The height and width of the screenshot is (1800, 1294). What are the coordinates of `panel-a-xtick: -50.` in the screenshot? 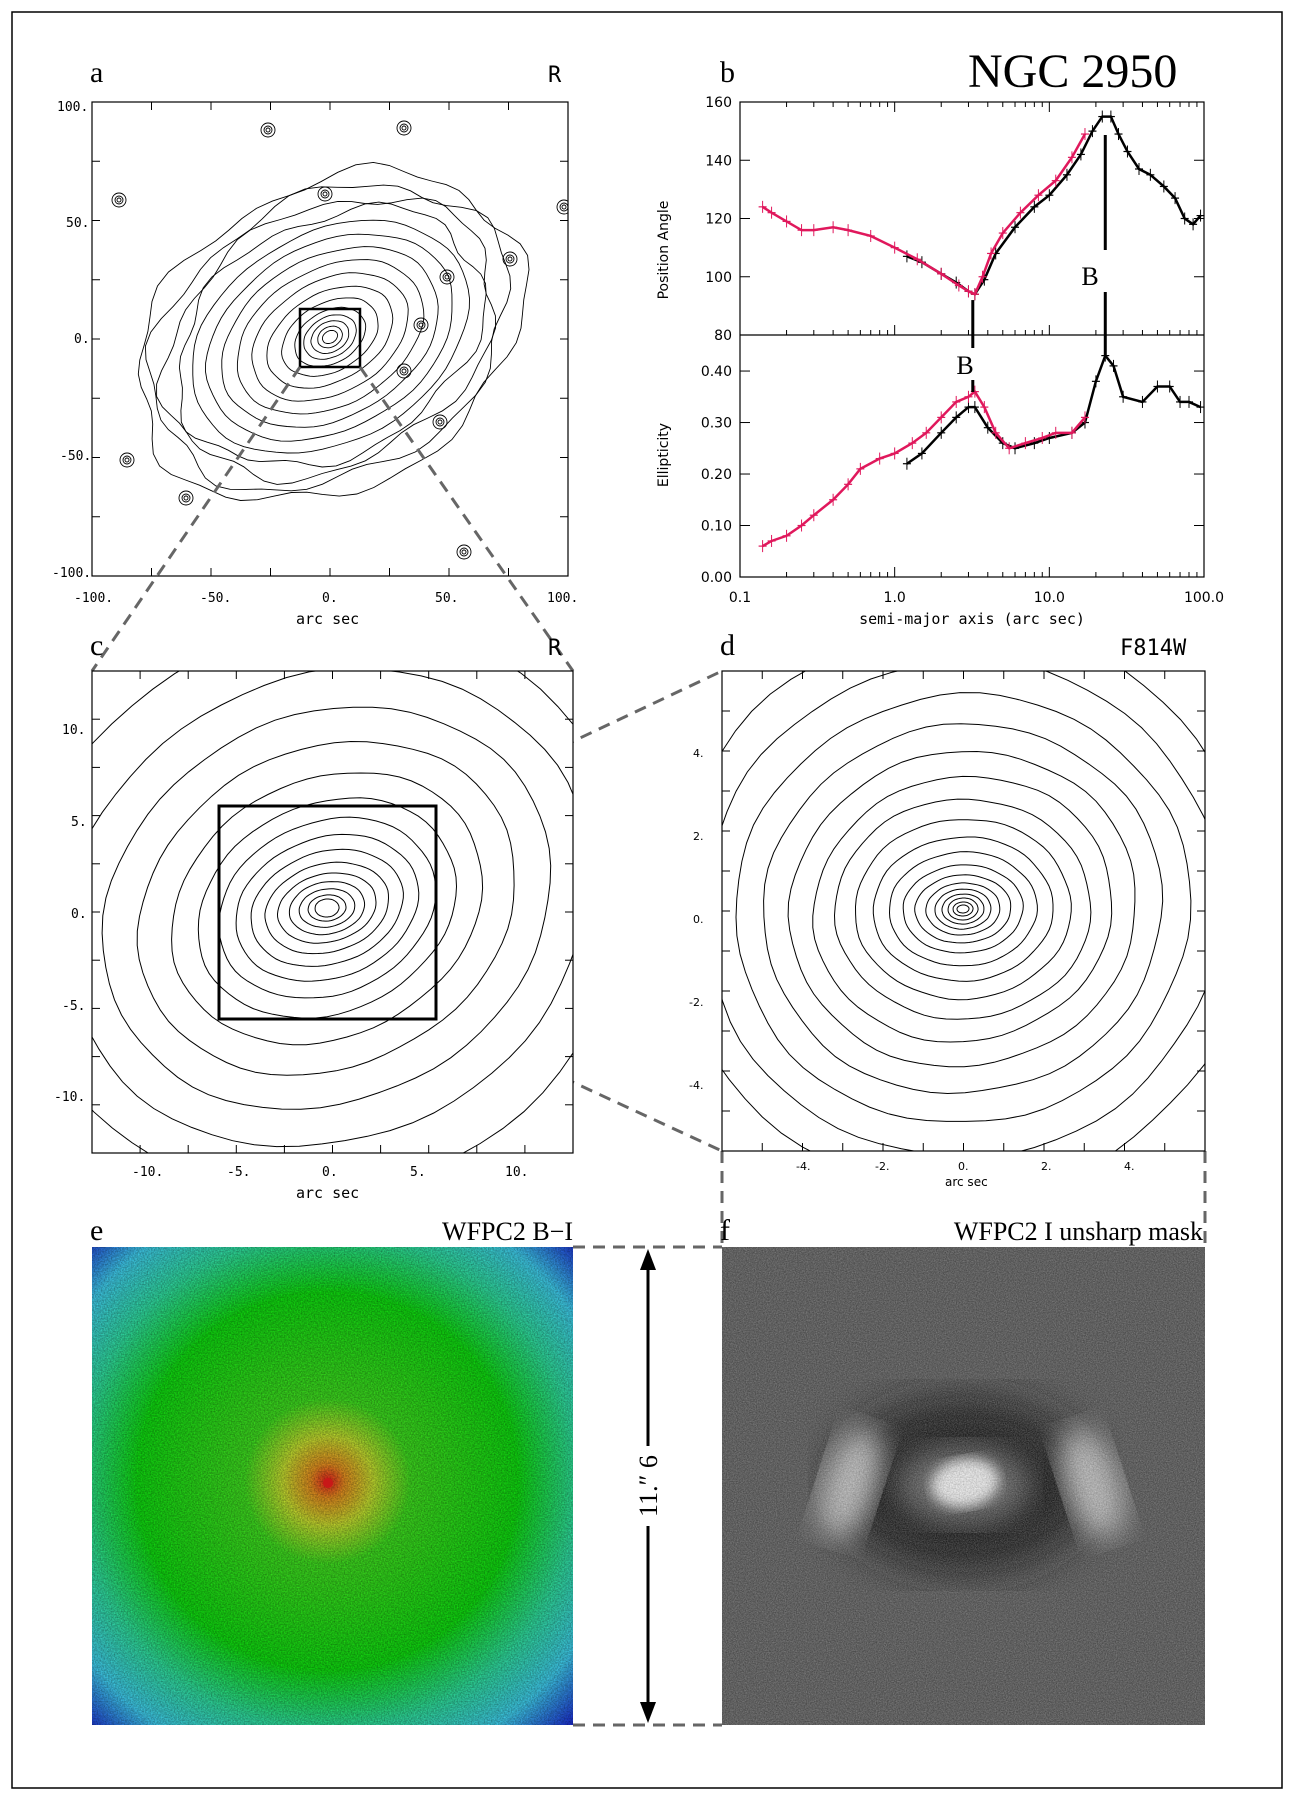 It's located at (215, 598).